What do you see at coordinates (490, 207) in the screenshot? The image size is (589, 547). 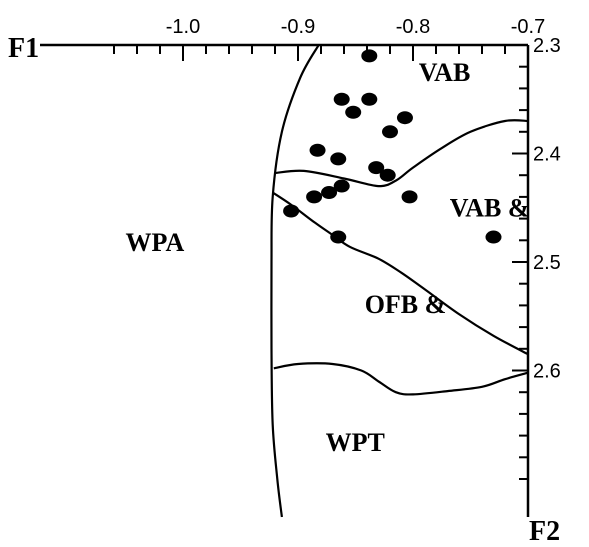 I see `region-label: VAB &` at bounding box center [490, 207].